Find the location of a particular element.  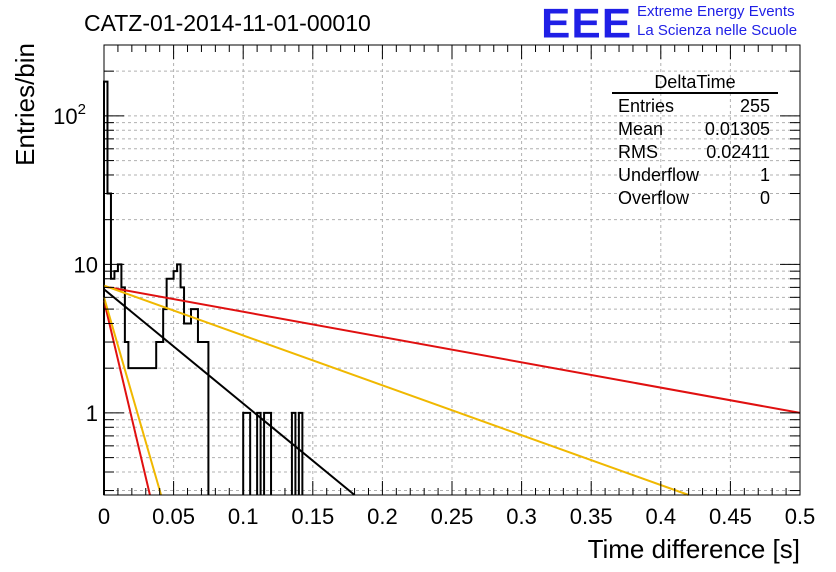

stats-row-mean: Mean 0.01305 is located at coordinates (695, 129).